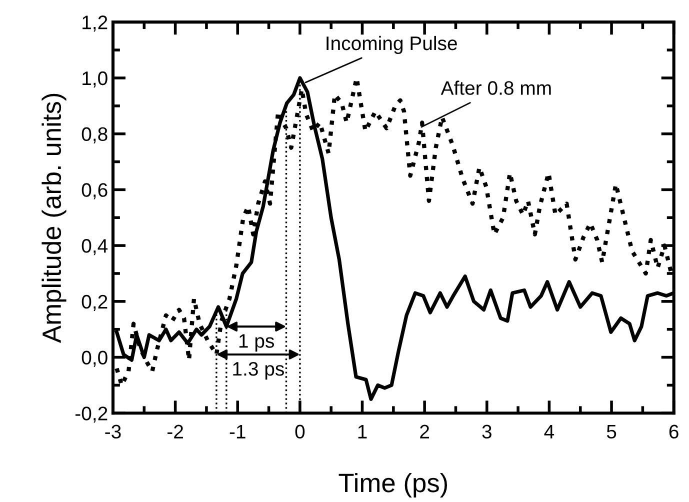 The height and width of the screenshot is (502, 689). What do you see at coordinates (95, 79) in the screenshot?
I see `y-tick-label: 1,0` at bounding box center [95, 79].